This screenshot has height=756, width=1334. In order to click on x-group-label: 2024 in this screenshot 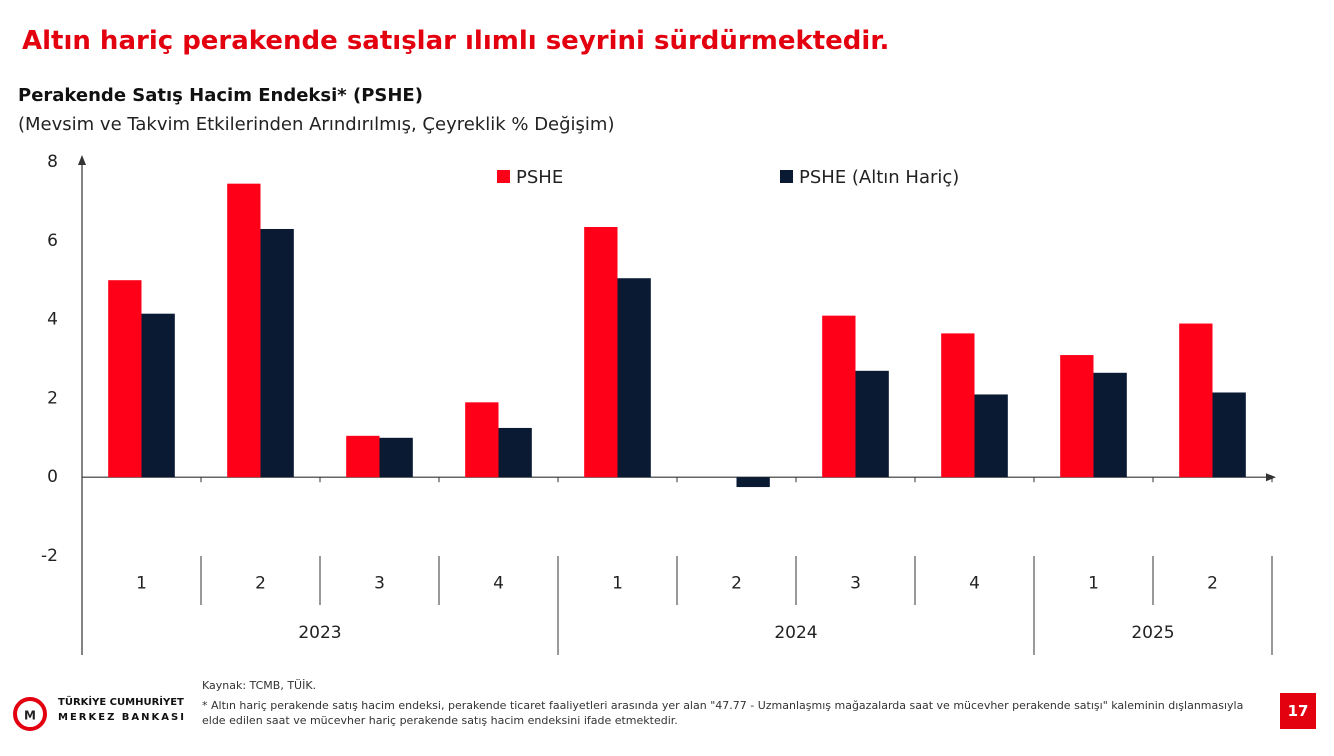, I will do `click(795, 633)`.